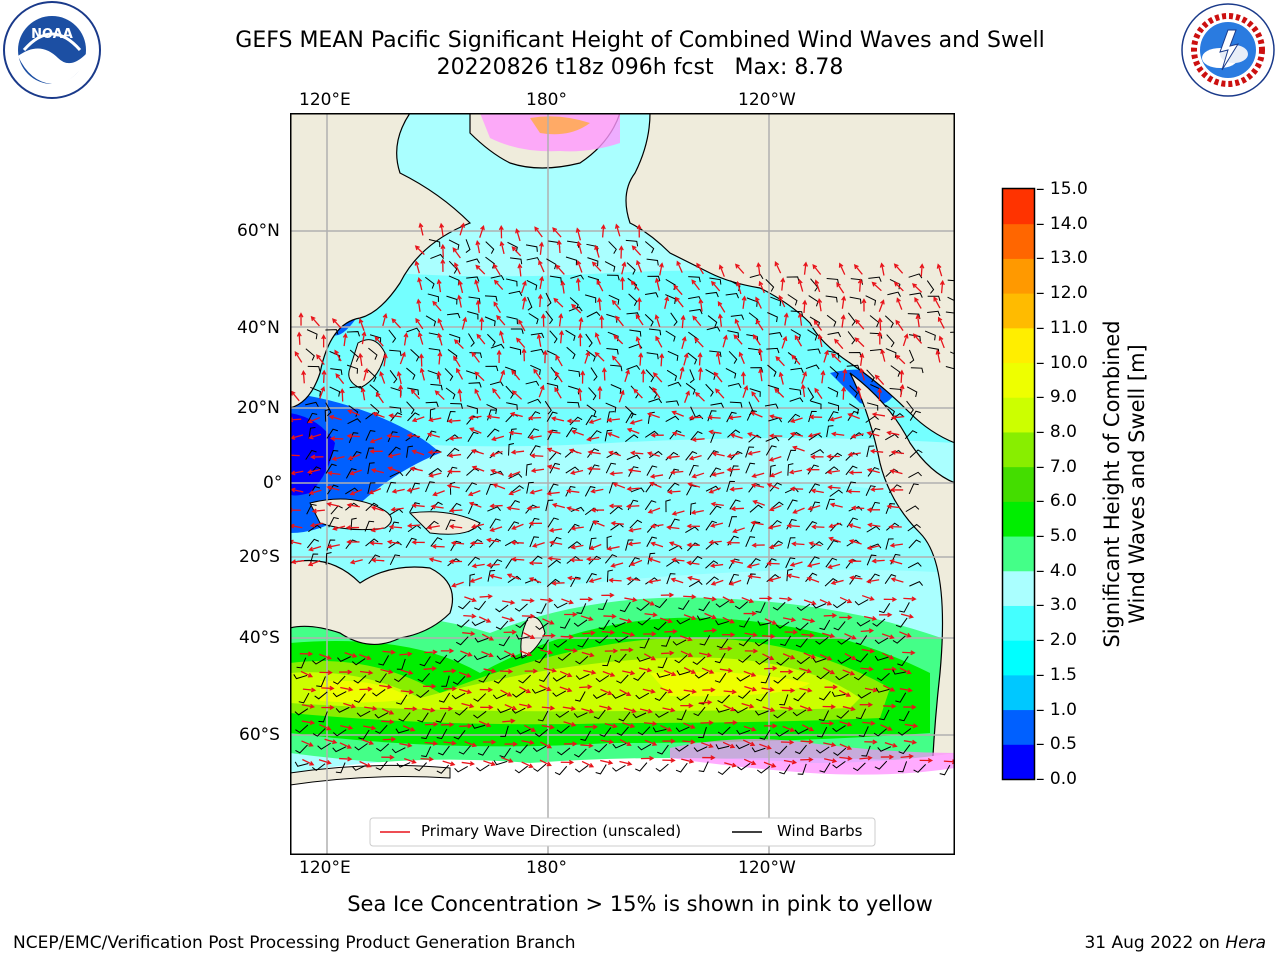 This screenshot has height=960, width=1280. I want to click on colorbar-tick-label: – 8.0, so click(1056, 431).